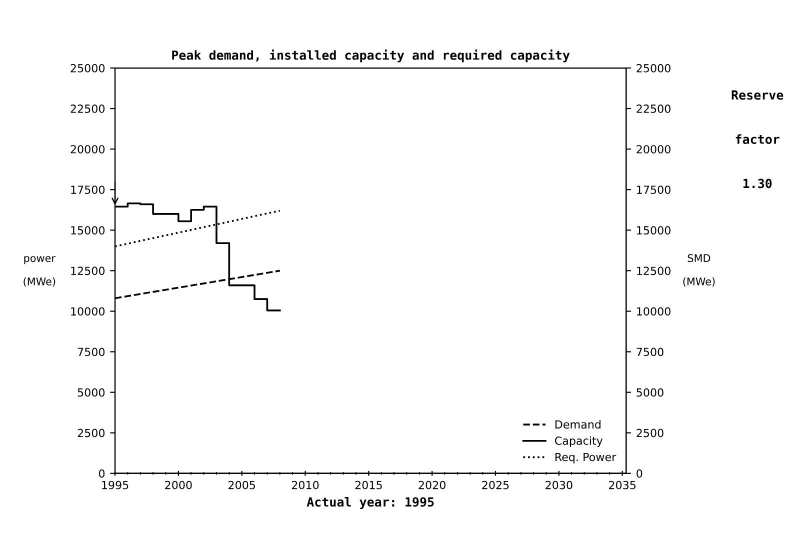 This screenshot has height=553, width=810. Describe the element at coordinates (371, 56) in the screenshot. I see `chart-title: Peak demand, installed capacity and required capacity` at that location.